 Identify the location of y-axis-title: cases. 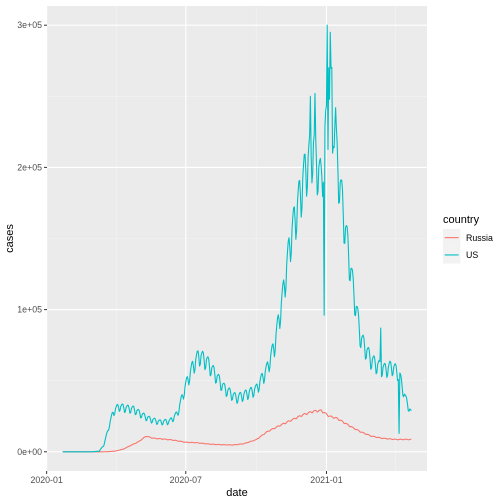
(10, 238).